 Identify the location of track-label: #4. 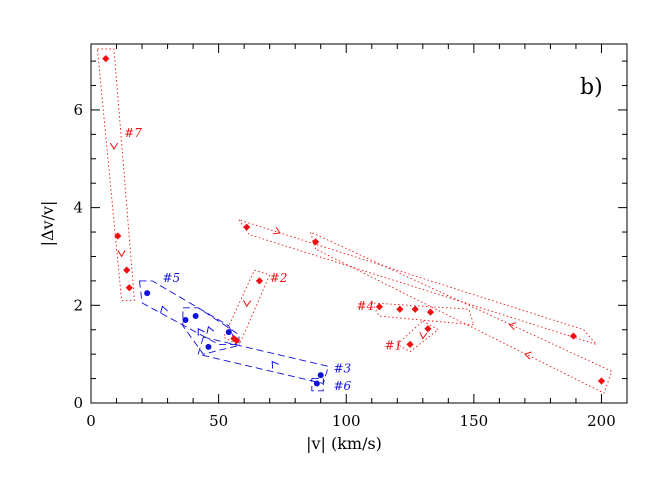
(365, 306).